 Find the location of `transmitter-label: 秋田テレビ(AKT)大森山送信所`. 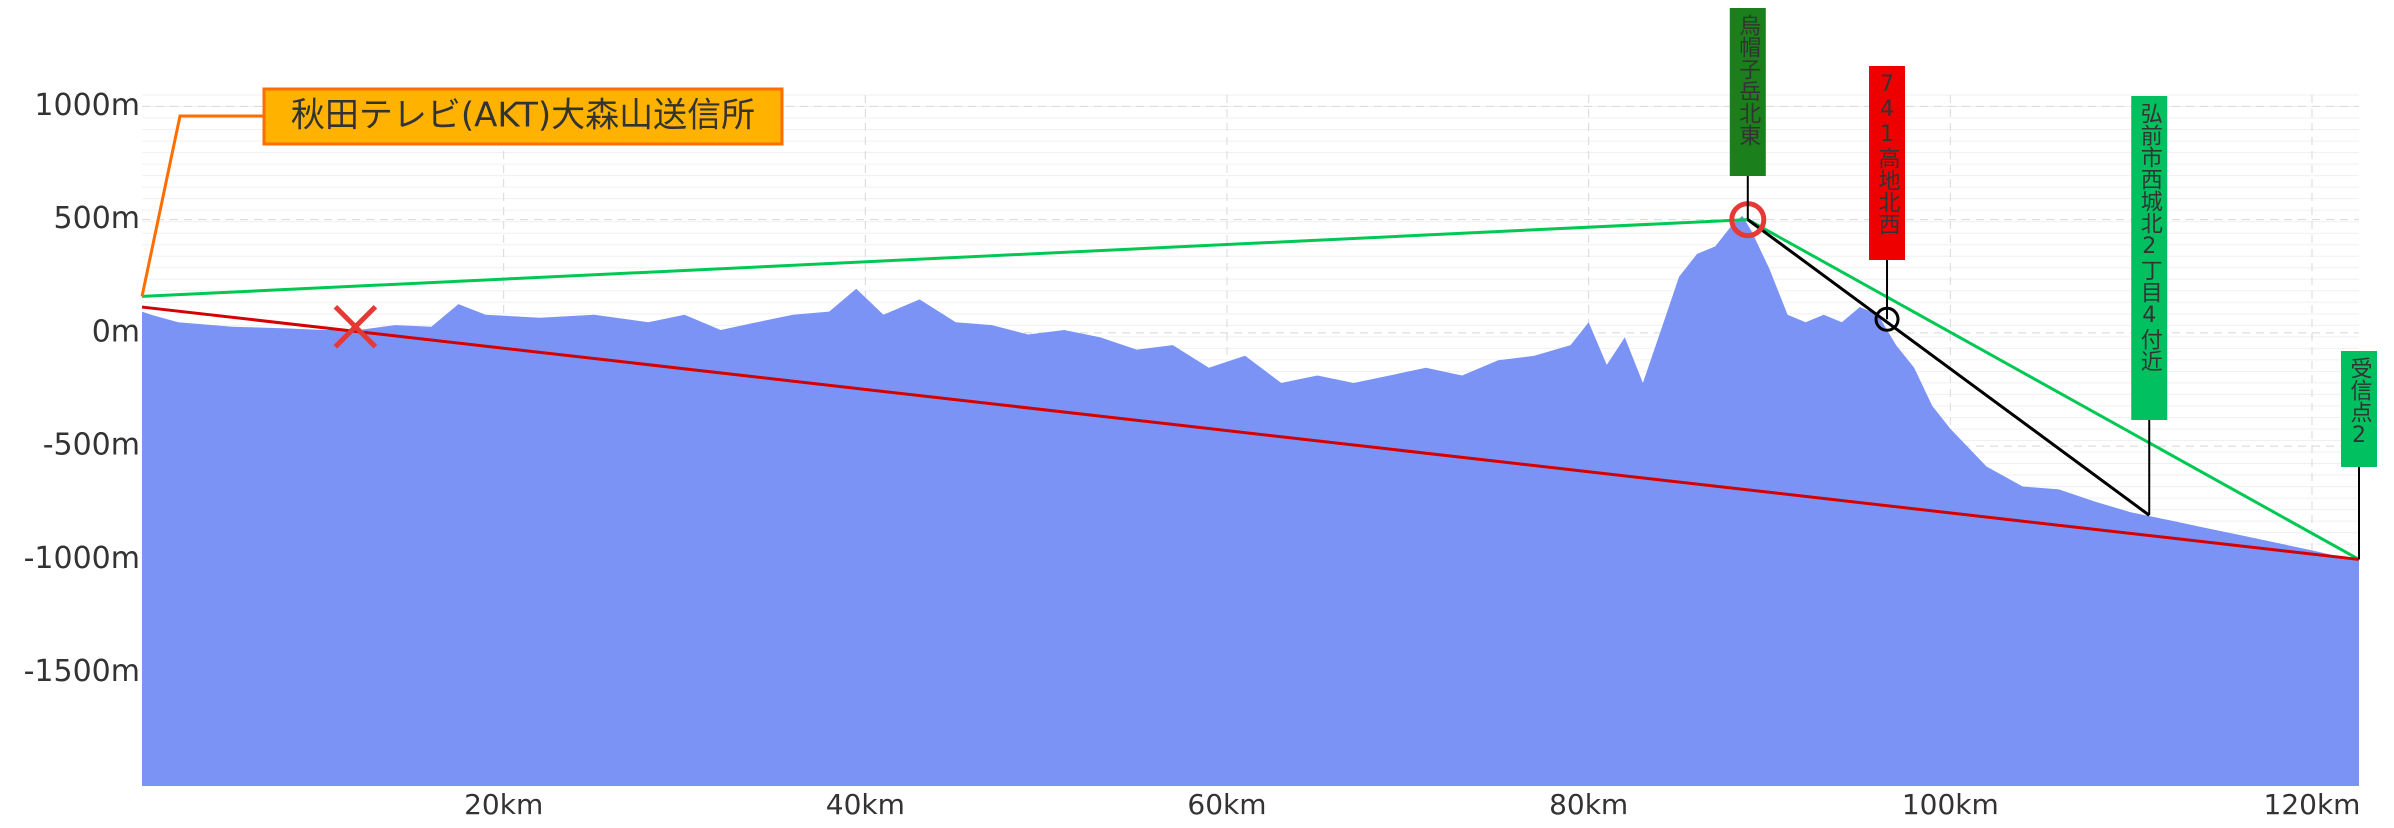

transmitter-label: 秋田テレビ(AKT)大森山送信所 is located at coordinates (523, 116).